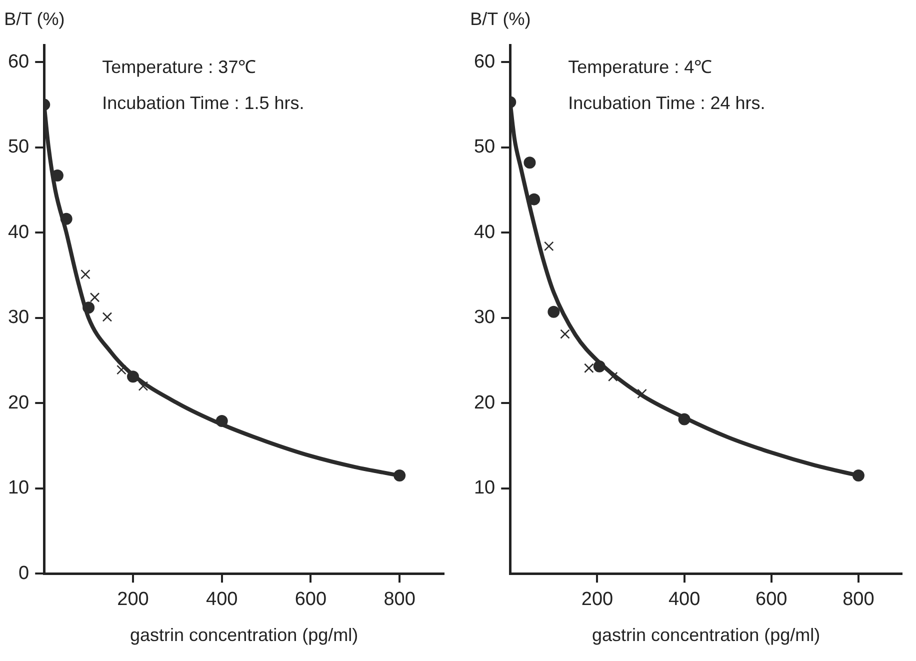 This screenshot has width=916, height=661. I want to click on annotation: Temperature : 4℃, so click(640, 67).